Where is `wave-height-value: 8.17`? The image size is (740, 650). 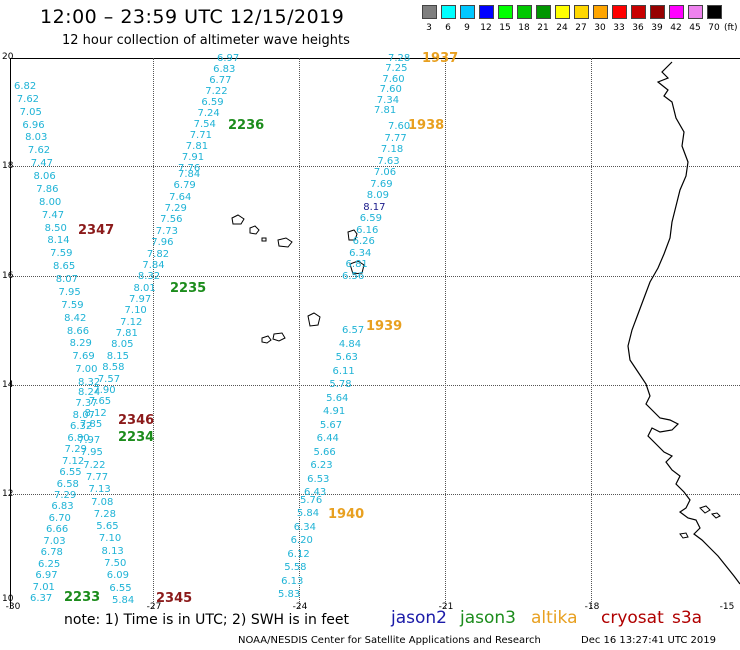
wave-height-value: 8.17 is located at coordinates (374, 207).